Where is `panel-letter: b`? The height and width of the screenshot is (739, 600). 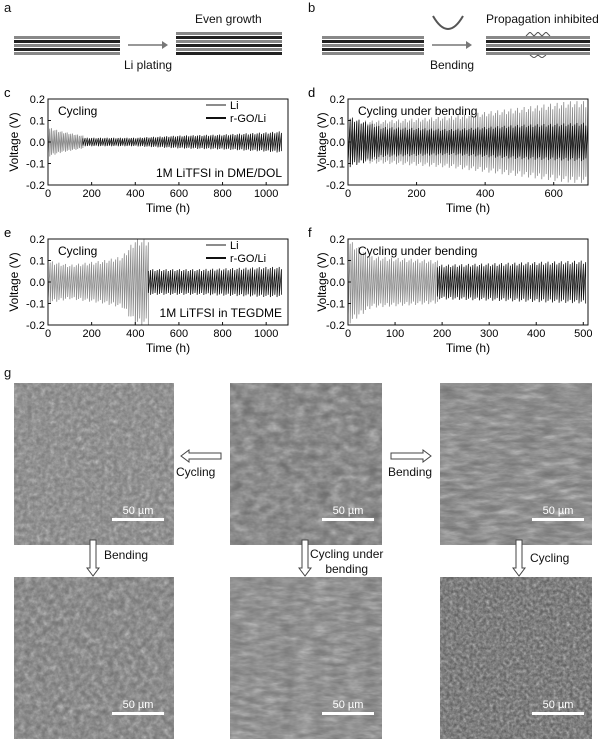 panel-letter: b is located at coordinates (312, 7).